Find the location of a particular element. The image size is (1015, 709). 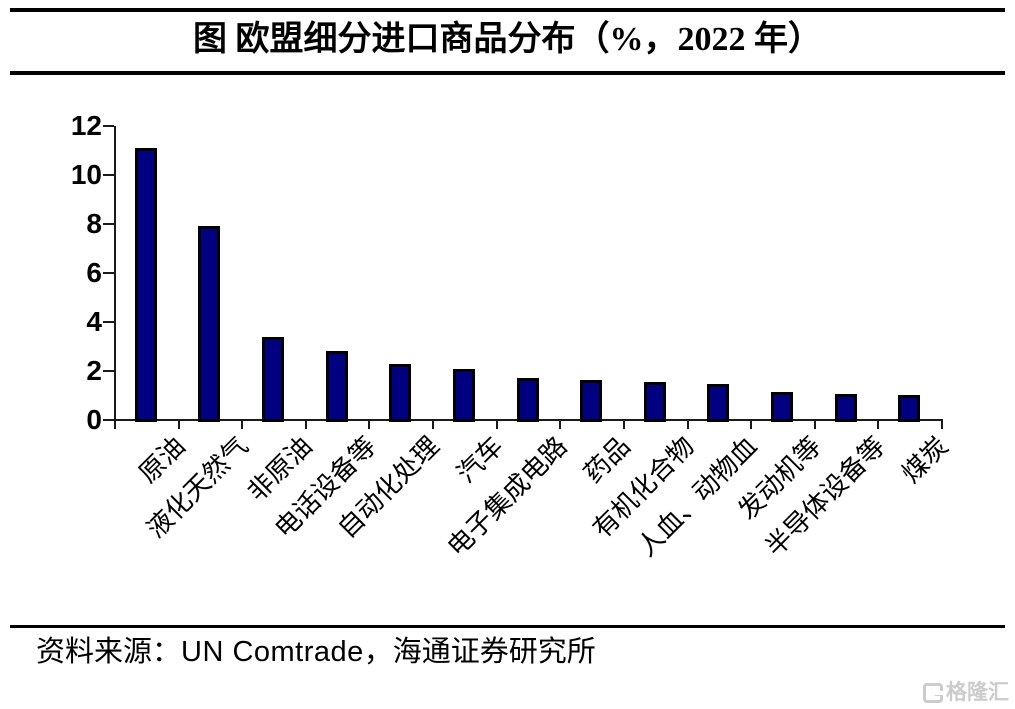

source-divider-rule is located at coordinates (507, 626).